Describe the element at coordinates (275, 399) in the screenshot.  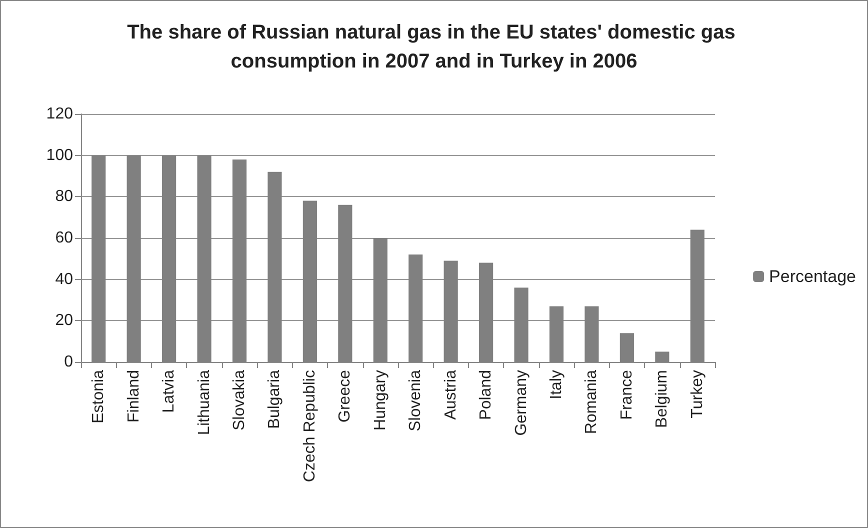
I see `x-tick-label: Bulgaria` at that location.